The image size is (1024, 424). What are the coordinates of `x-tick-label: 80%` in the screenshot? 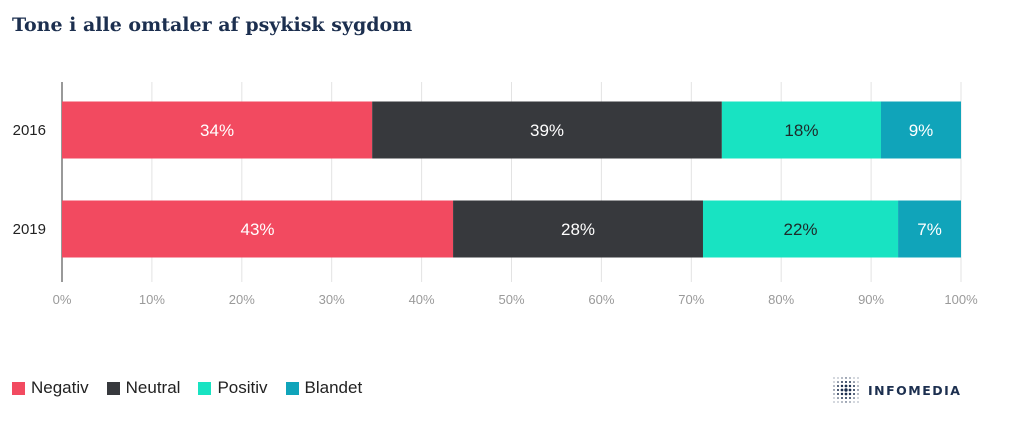 It's located at (781, 299).